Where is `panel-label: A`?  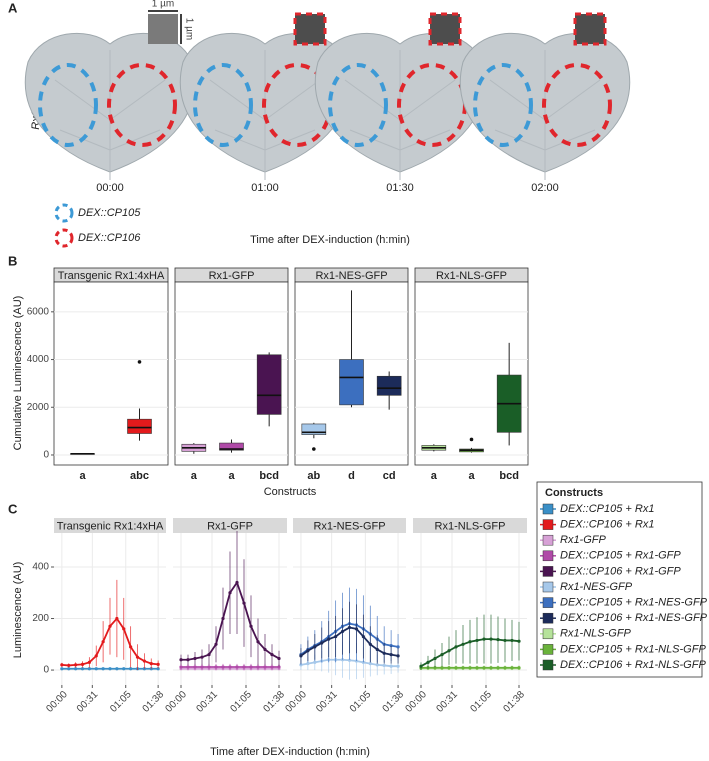
panel-label: A is located at coordinates (13, 7).